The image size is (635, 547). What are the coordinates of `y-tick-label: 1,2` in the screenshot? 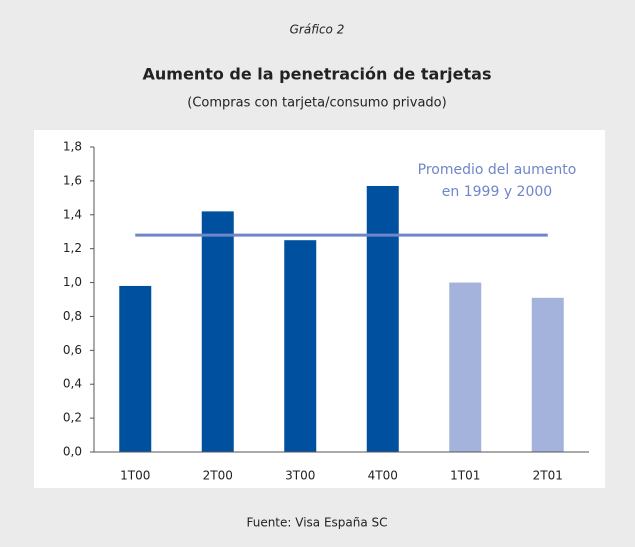 It's located at (72, 248).